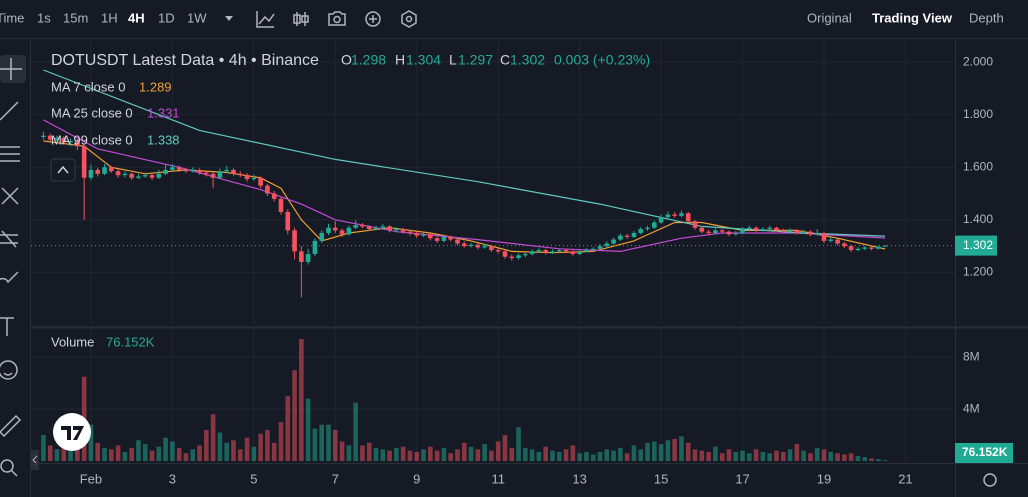 This screenshot has width=1028, height=497. What do you see at coordinates (400, 60) in the screenshot?
I see `ohlc-key: H` at bounding box center [400, 60].